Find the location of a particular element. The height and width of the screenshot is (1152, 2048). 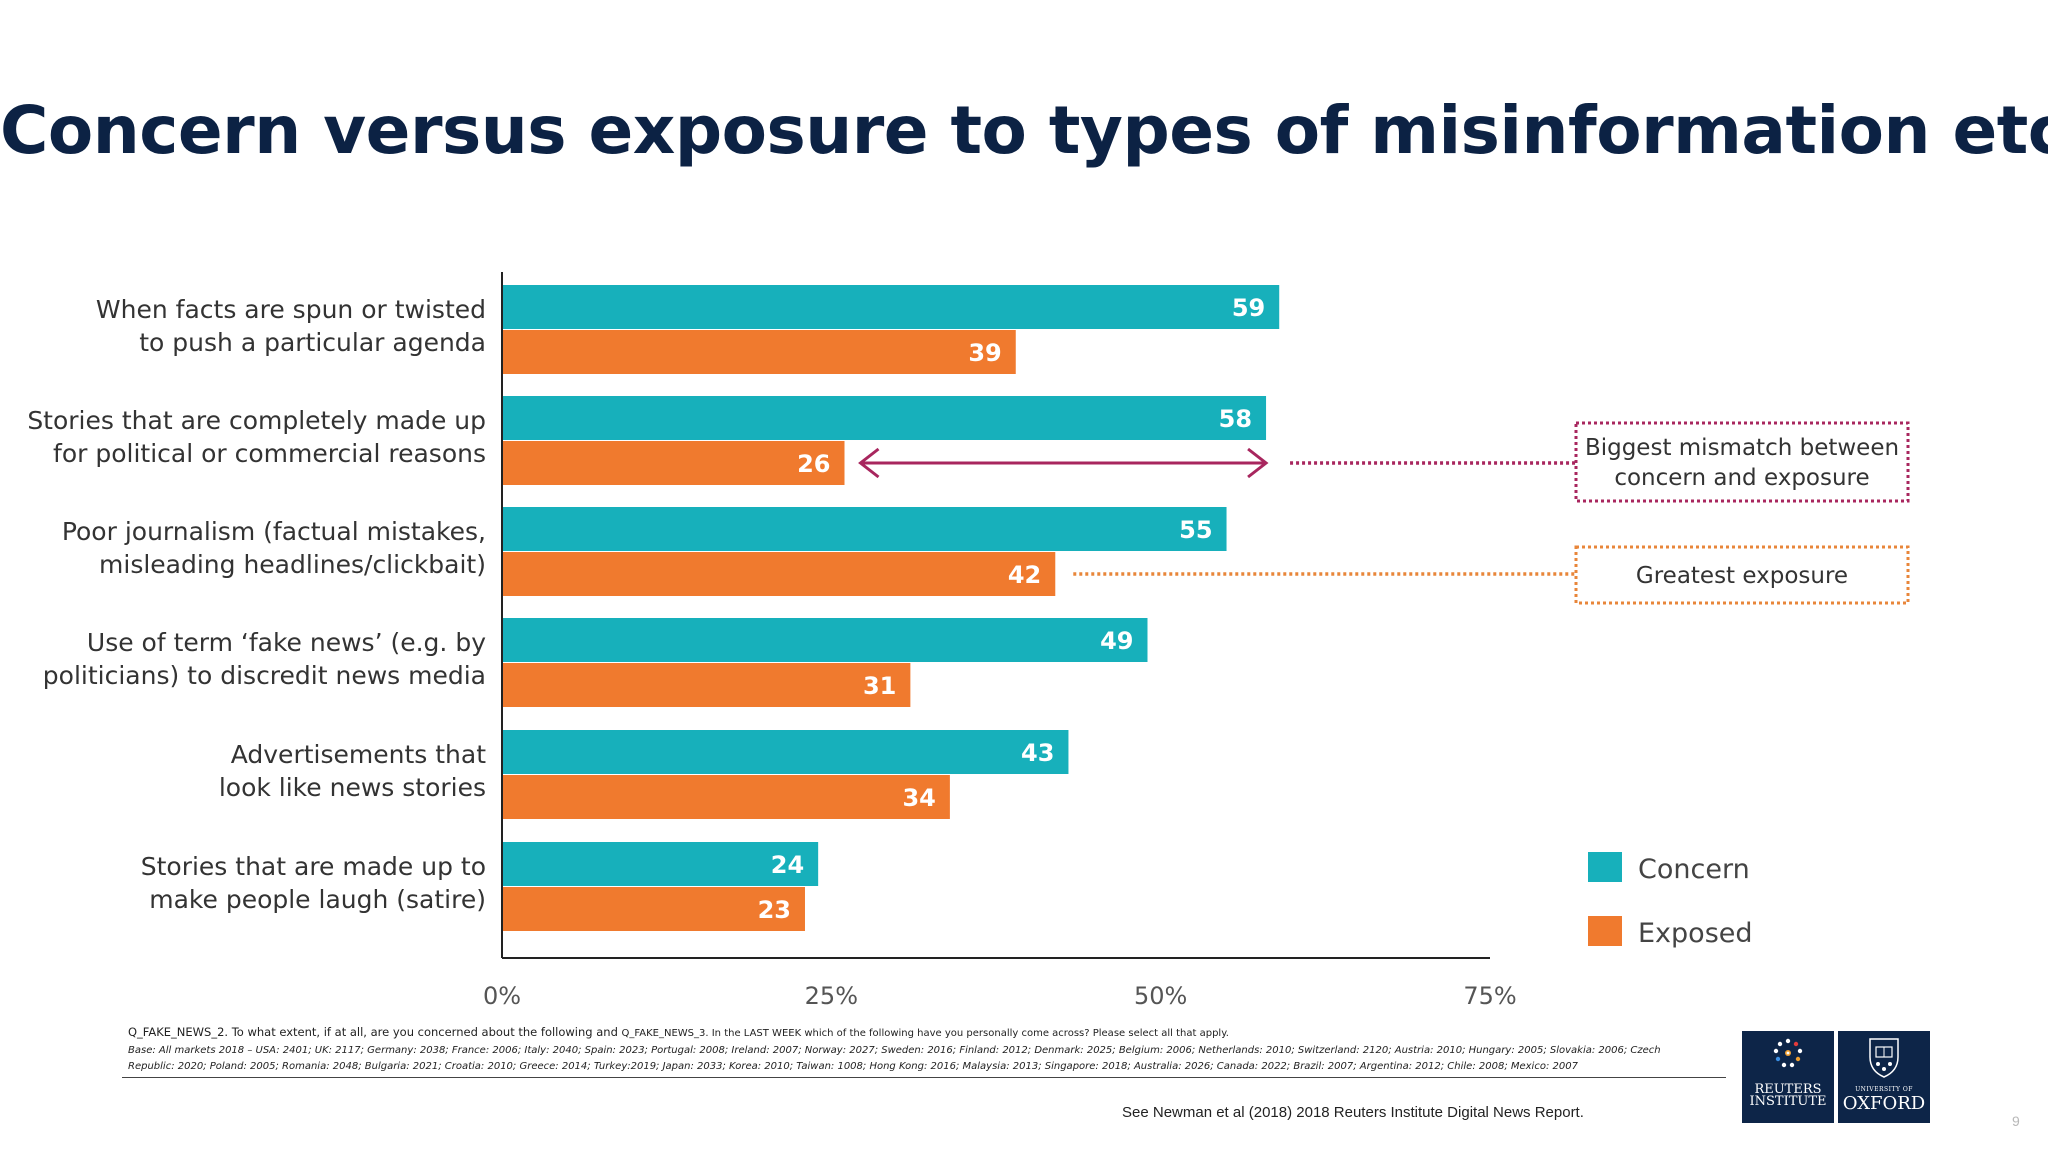

oxford-university-logo: UNIVERSITY OF OXFORD is located at coordinates (1884, 1077).